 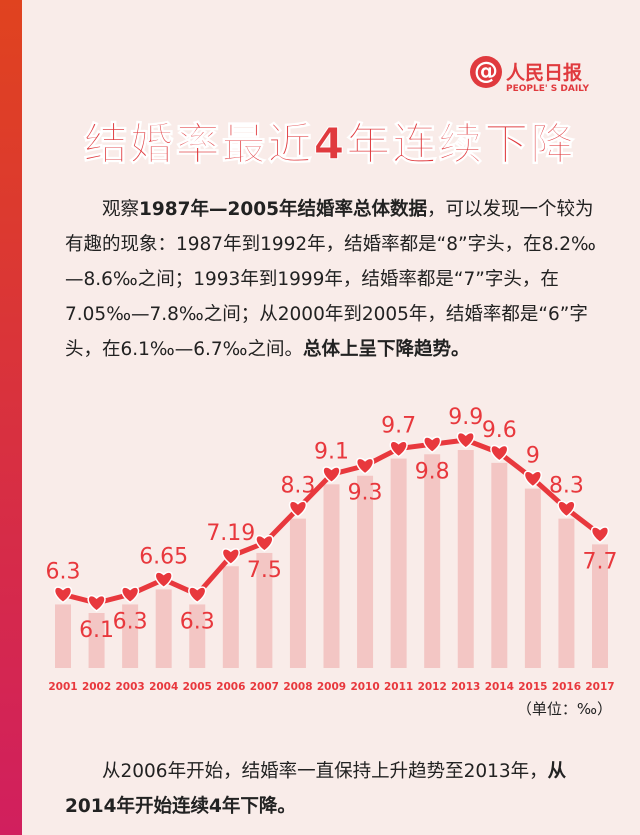 What do you see at coordinates (121, 209) in the screenshot?
I see `text: 观察` at bounding box center [121, 209].